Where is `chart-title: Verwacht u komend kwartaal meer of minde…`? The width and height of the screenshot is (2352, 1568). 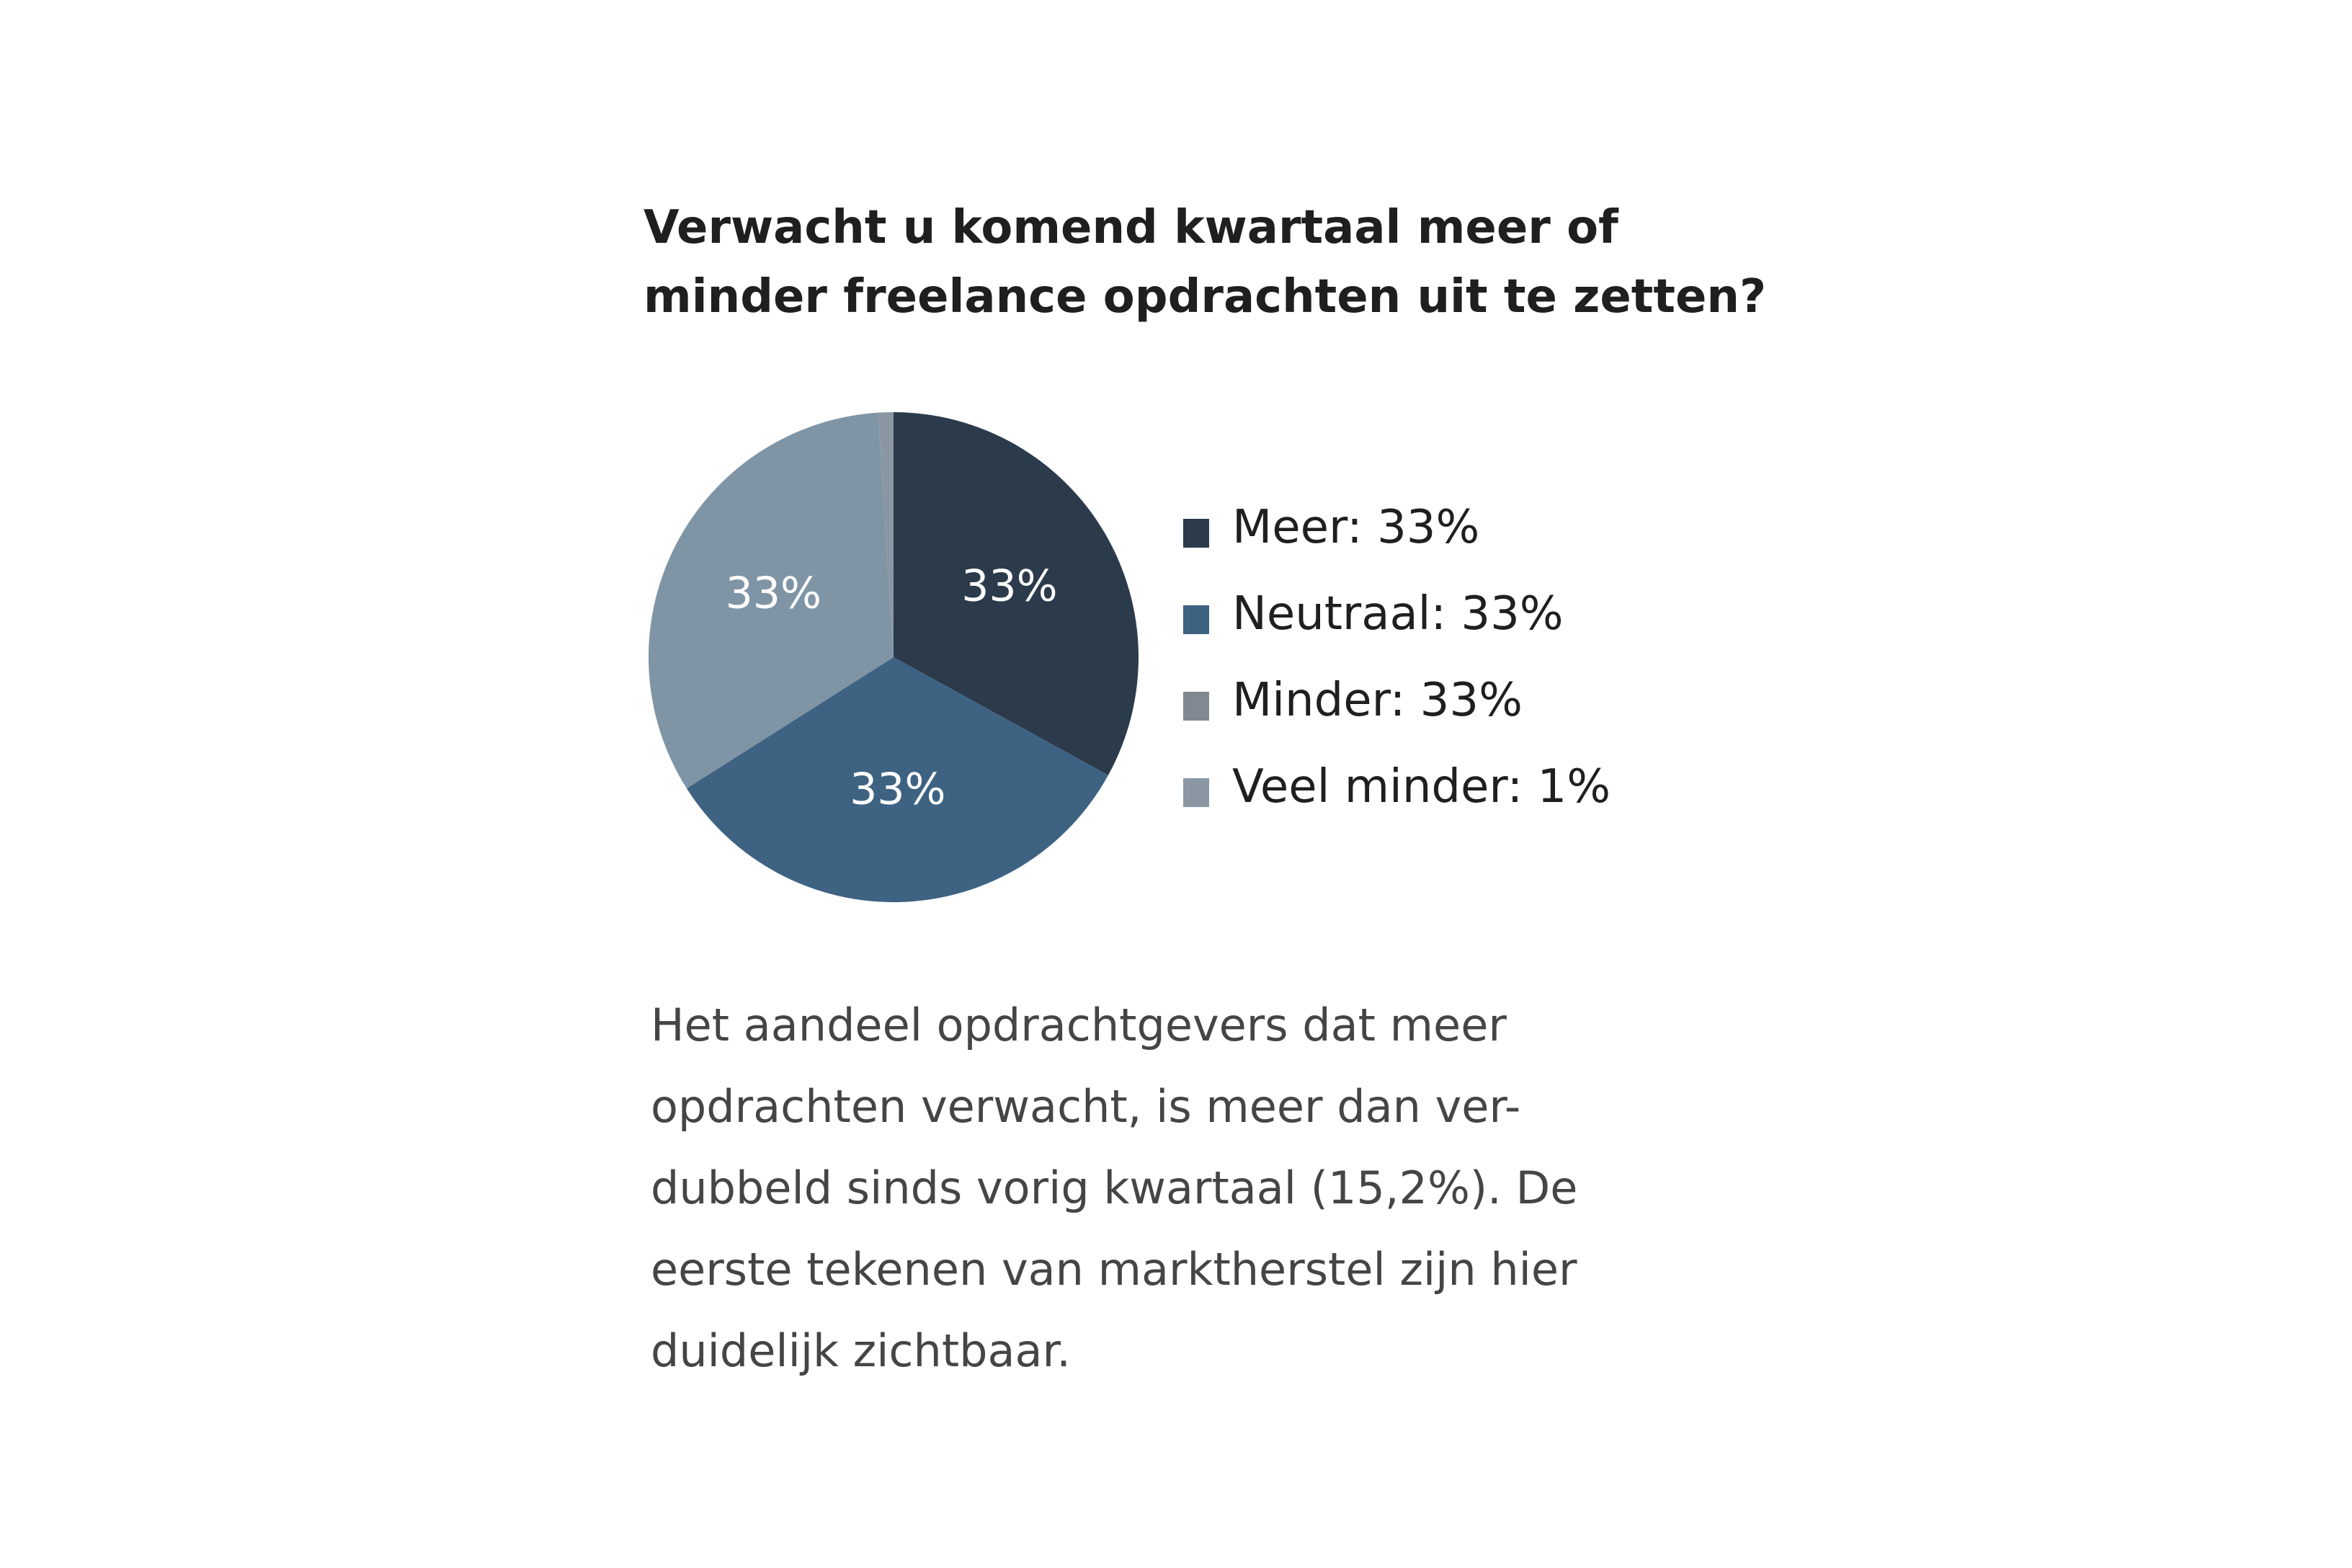
chart-title: Verwacht u komend kwartaal meer of minde… is located at coordinates (1255, 262).